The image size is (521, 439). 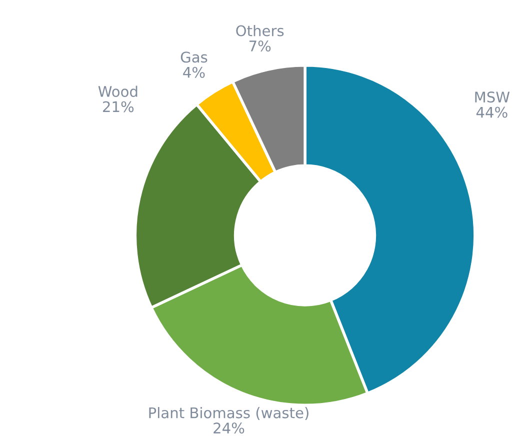 What do you see at coordinates (194, 72) in the screenshot?
I see `data-label: 4%` at bounding box center [194, 72].